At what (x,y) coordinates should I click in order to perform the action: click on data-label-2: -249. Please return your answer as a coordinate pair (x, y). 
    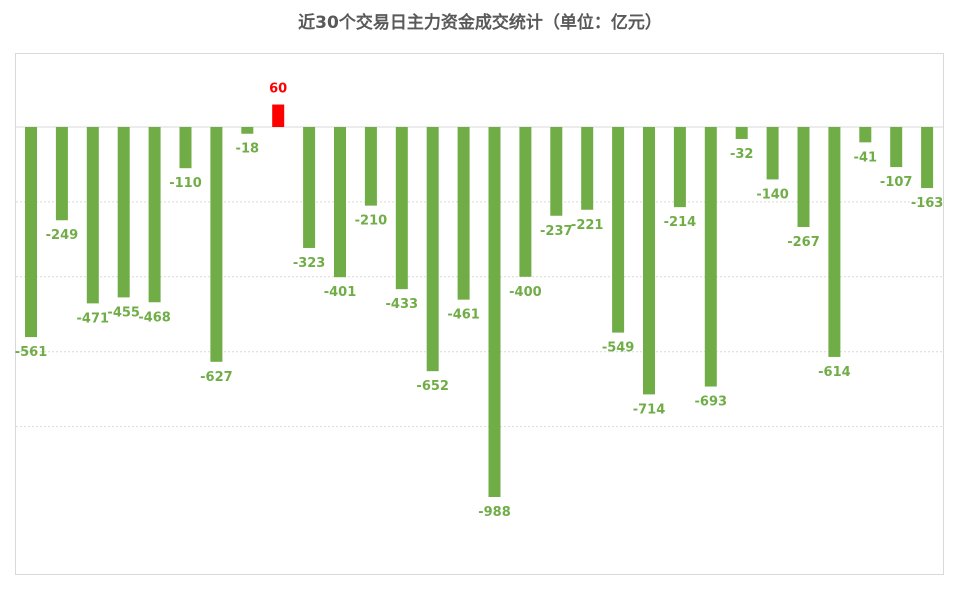
    Looking at the image, I should click on (62, 235).